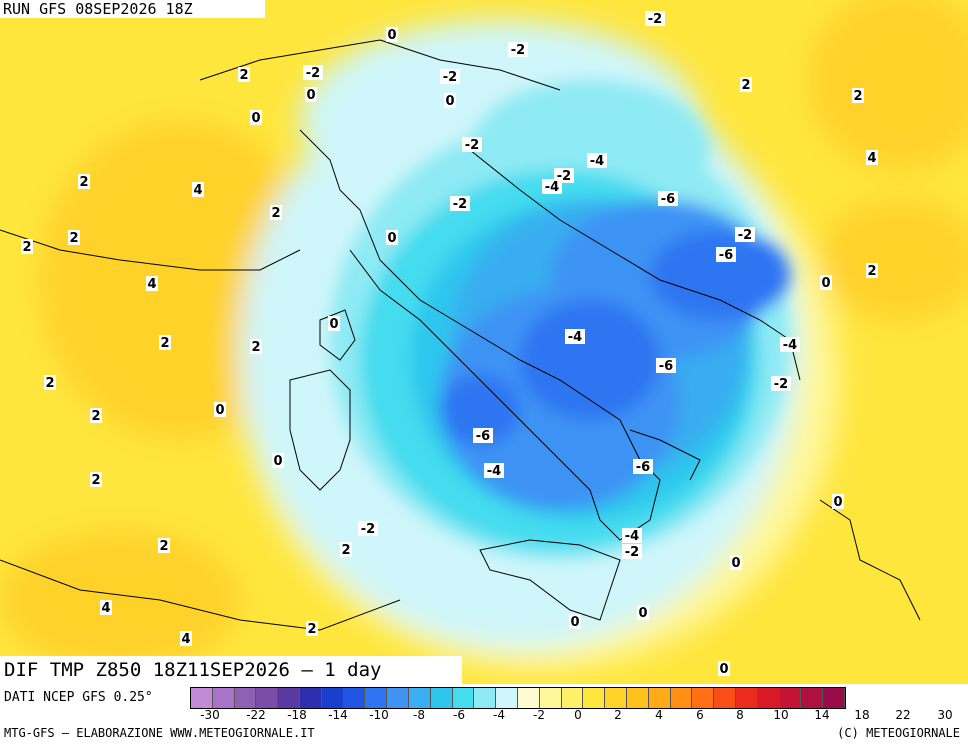 Image resolution: width=968 pixels, height=745 pixels. I want to click on color-scale-tick-label: -14, so click(338, 715).